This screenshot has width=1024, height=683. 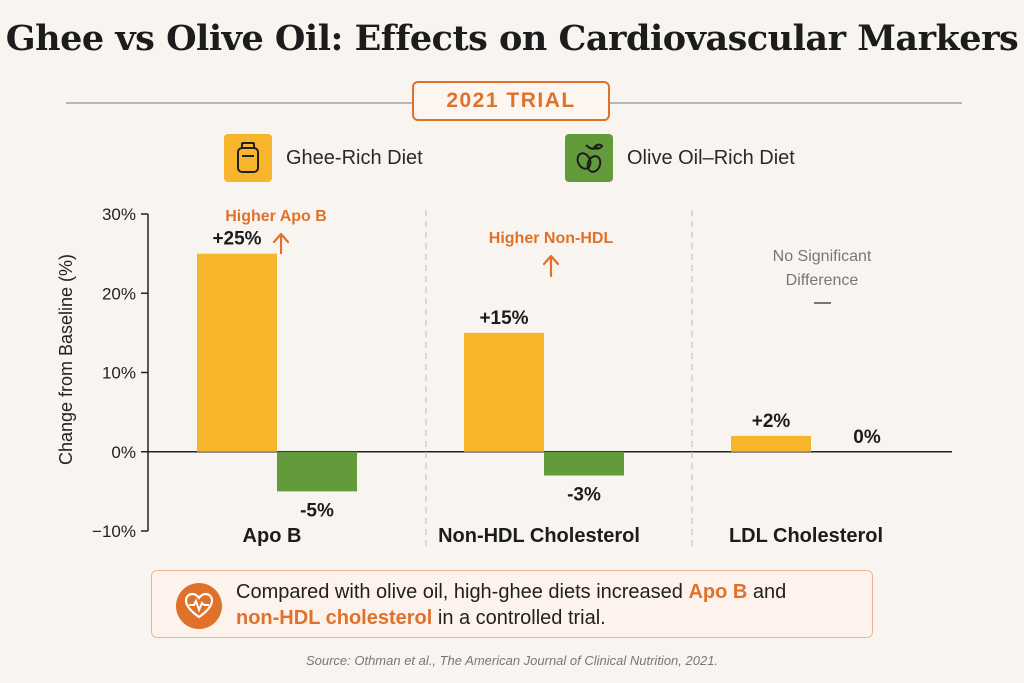 What do you see at coordinates (551, 238) in the screenshot?
I see `annotation-label: Higher Non-HDL` at bounding box center [551, 238].